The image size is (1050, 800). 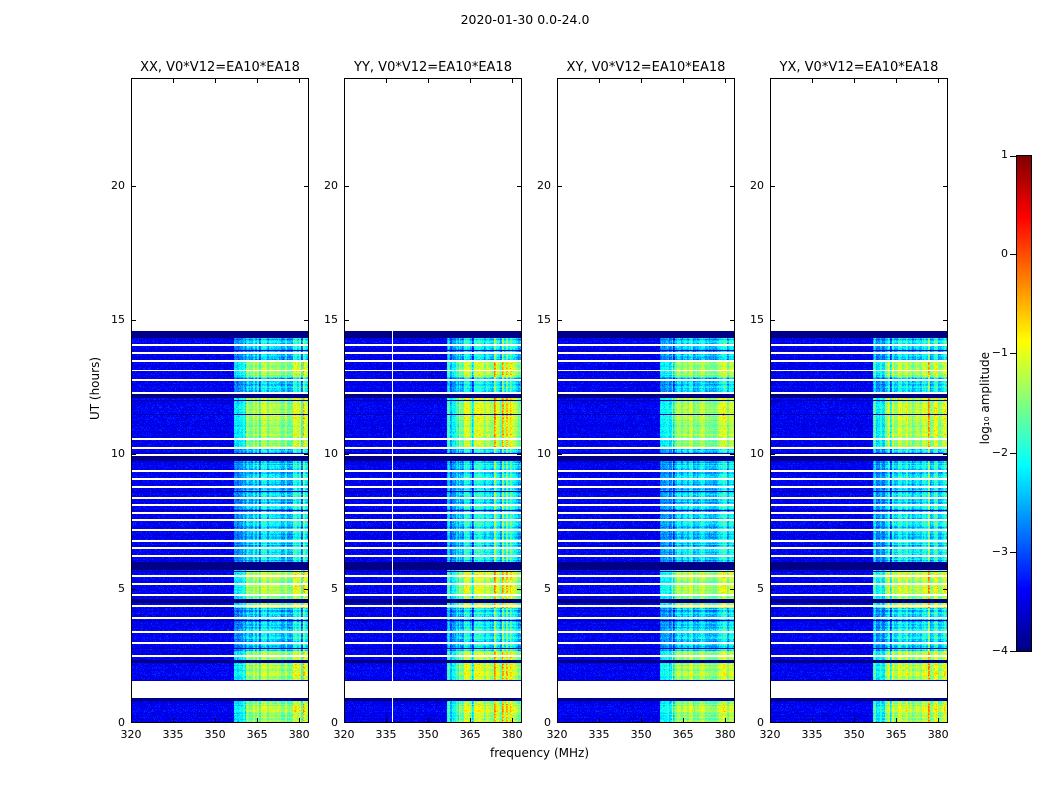 What do you see at coordinates (646, 67) in the screenshot?
I see `panel-title-xy: XY, V0*V12=EA10*EA18` at bounding box center [646, 67].